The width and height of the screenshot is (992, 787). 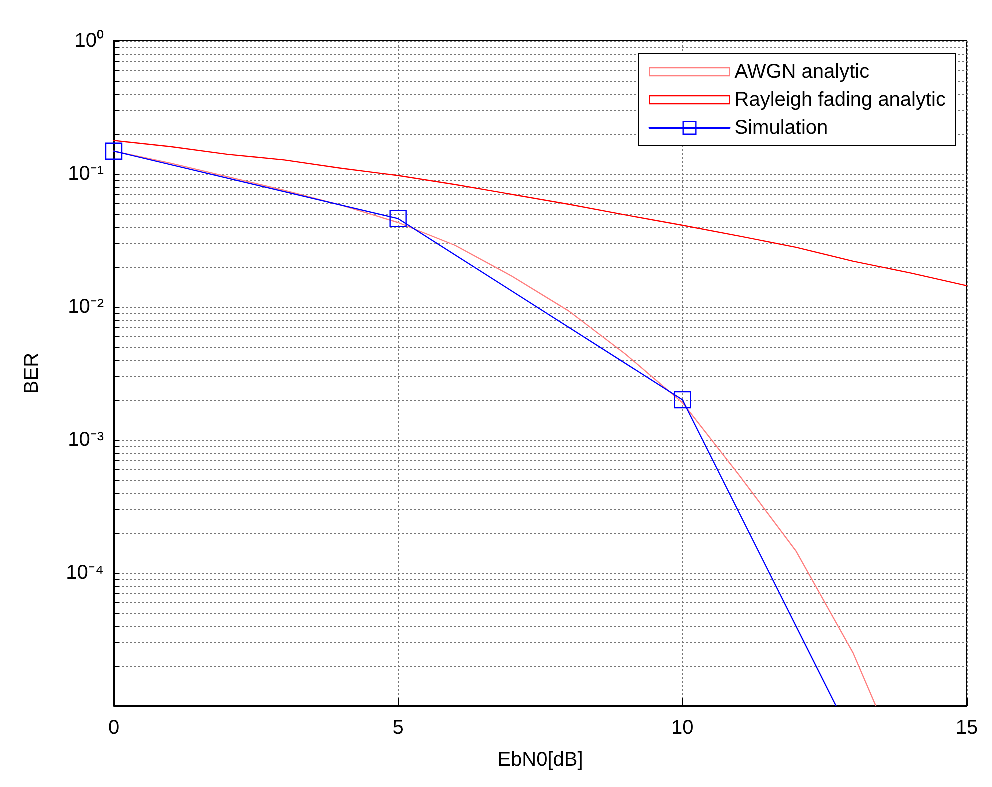 I want to click on x-tick-label: 0, so click(x=114, y=728).